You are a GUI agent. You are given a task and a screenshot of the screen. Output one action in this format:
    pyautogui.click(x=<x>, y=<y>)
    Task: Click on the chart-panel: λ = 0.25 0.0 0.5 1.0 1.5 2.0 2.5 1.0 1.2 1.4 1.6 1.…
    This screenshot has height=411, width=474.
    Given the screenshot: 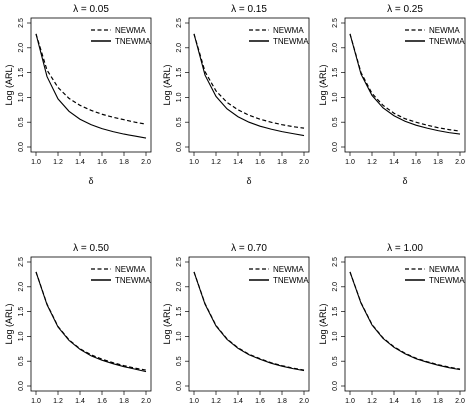 What is the action you would take?
    pyautogui.click(x=392, y=95)
    